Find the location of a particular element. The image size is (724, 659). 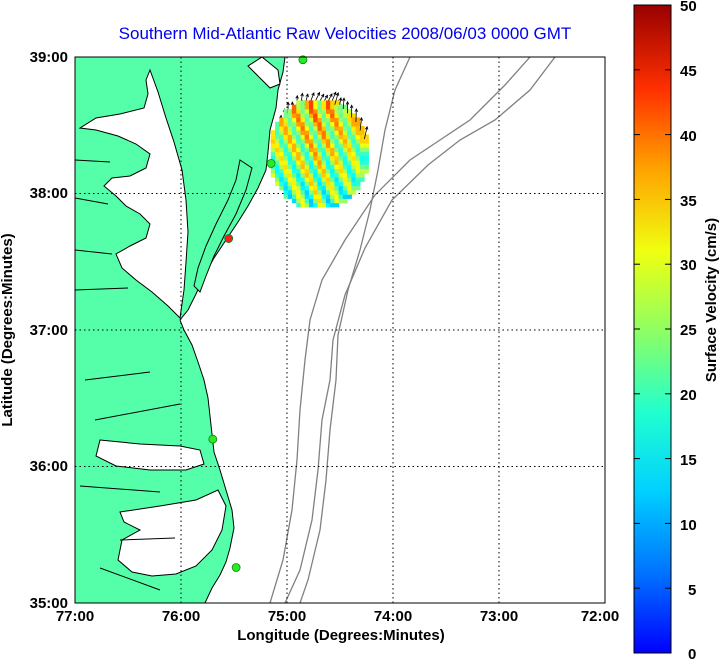

colorbar-tick-label: 25 is located at coordinates (688, 330).